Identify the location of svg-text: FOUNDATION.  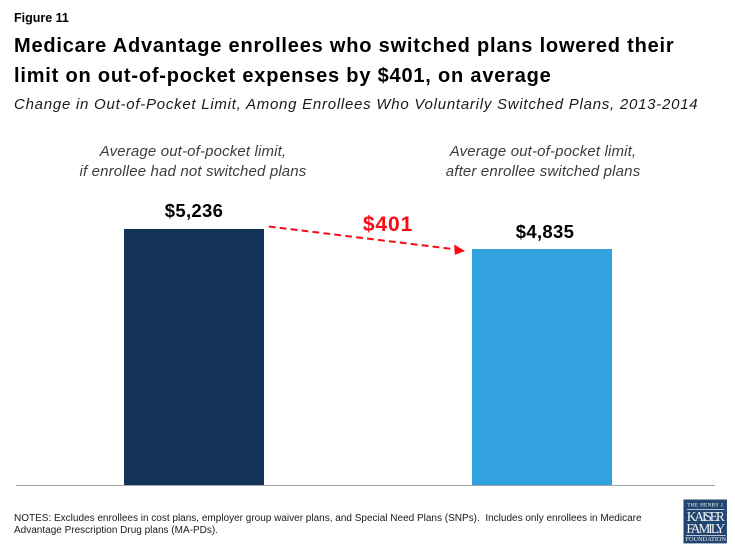
(706, 539).